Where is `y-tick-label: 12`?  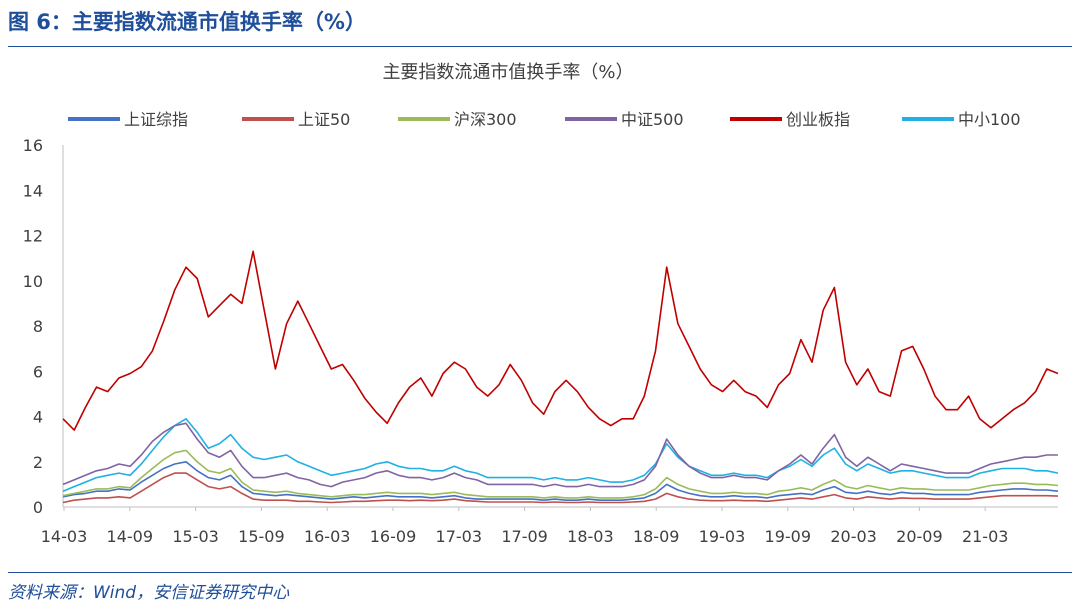
y-tick-label: 12 is located at coordinates (33, 236).